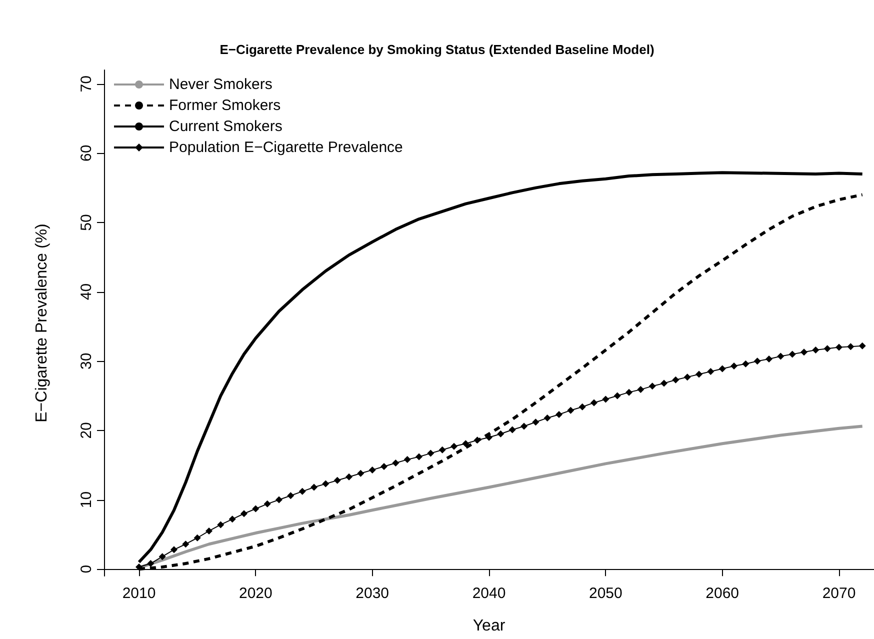  What do you see at coordinates (220, 84) in the screenshot?
I see `legend-label: Never Smokers` at bounding box center [220, 84].